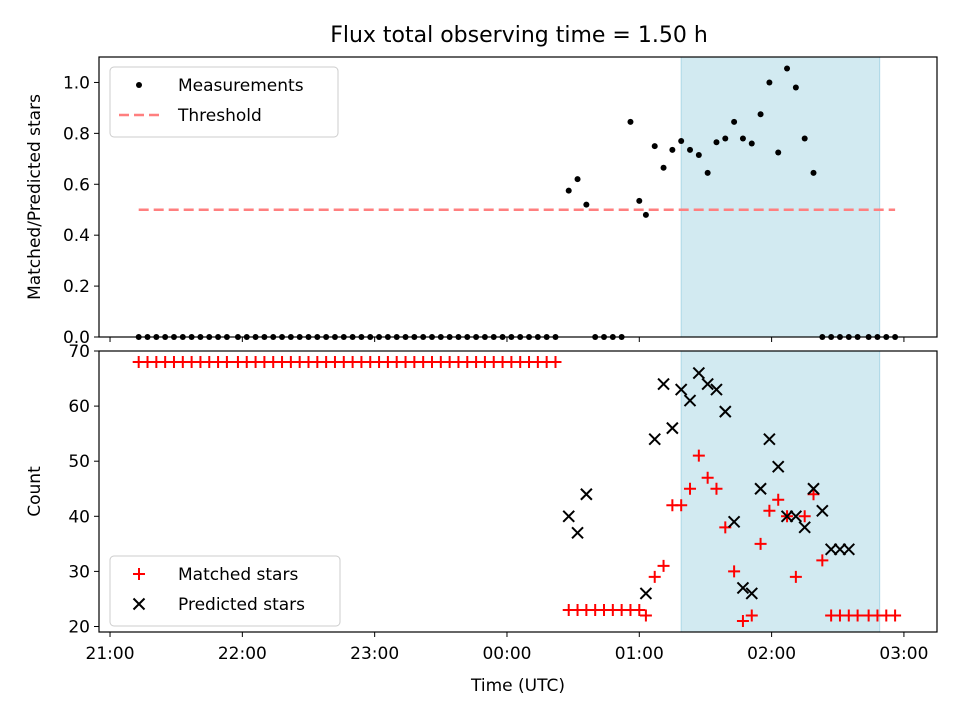  I want to click on x-tick-label: 03:00, so click(903, 654).